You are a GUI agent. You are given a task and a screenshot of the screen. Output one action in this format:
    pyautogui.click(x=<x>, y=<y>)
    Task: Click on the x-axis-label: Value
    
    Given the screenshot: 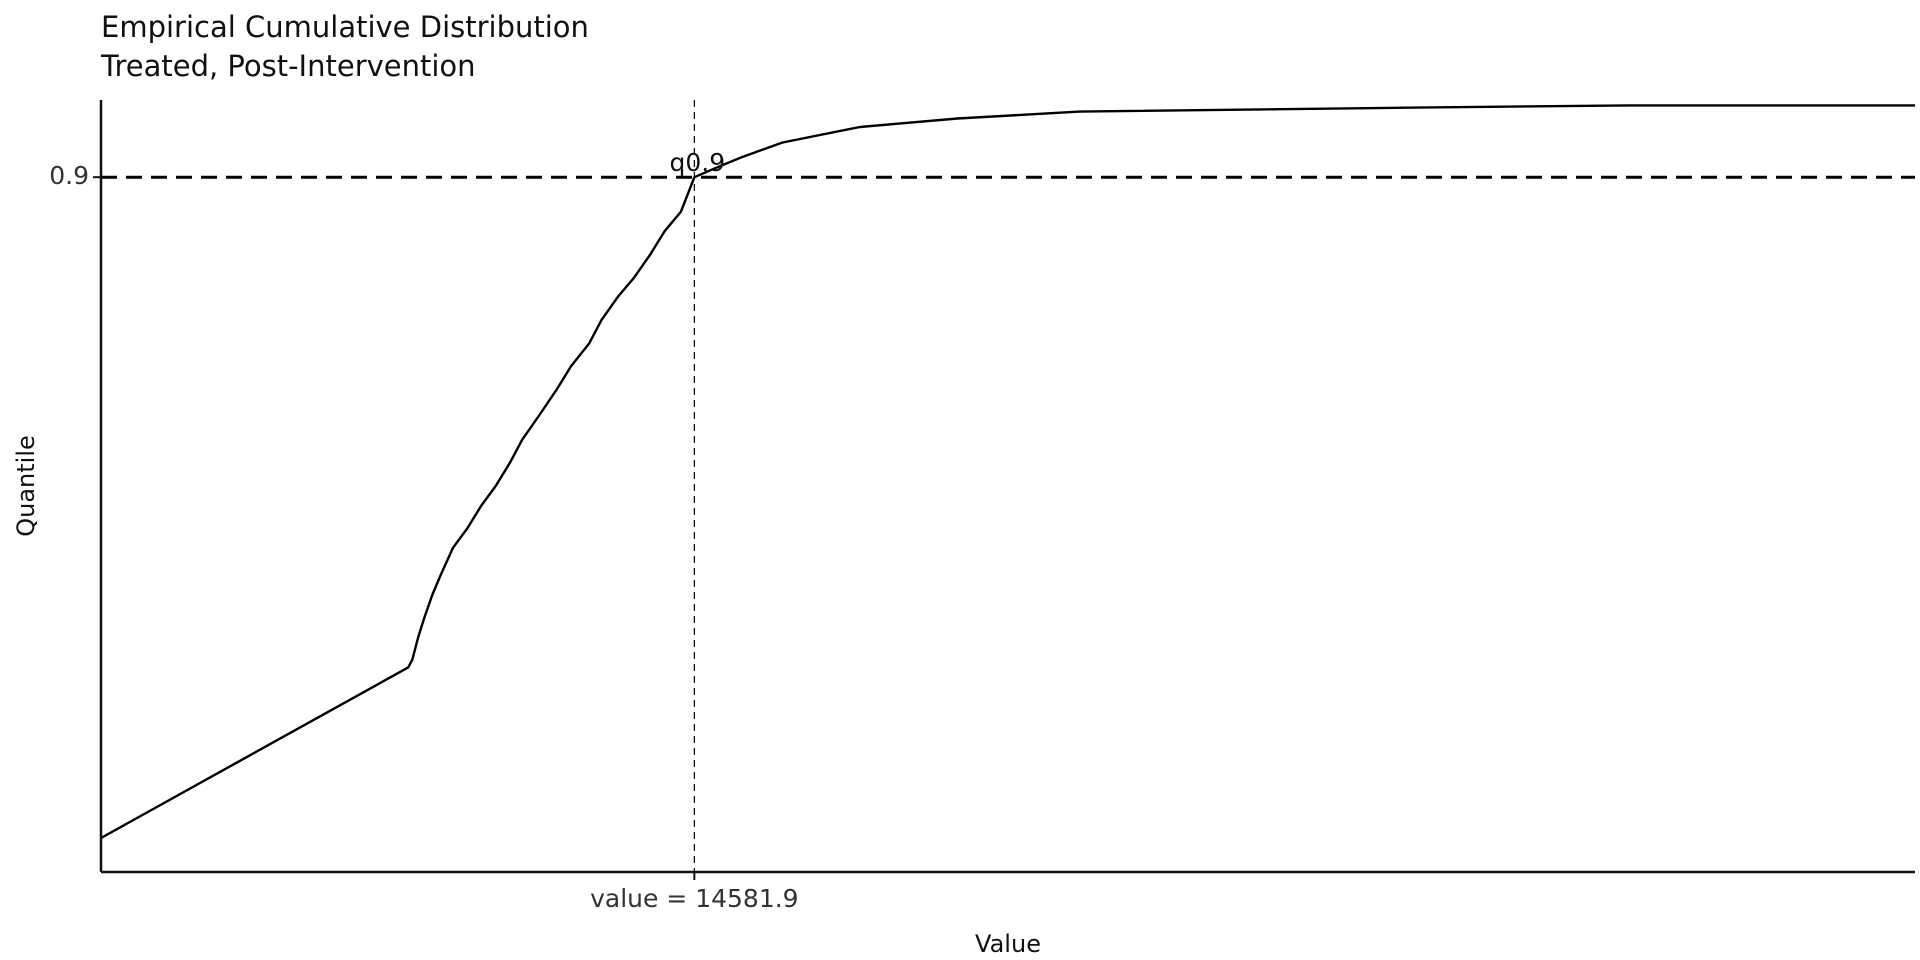 What is the action you would take?
    pyautogui.click(x=1008, y=944)
    